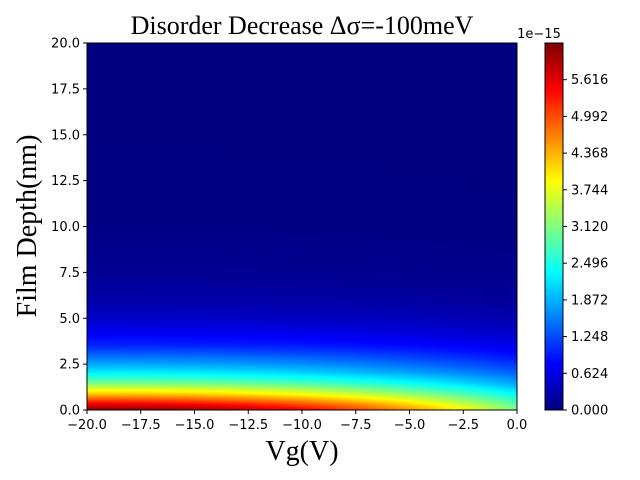 The width and height of the screenshot is (640, 480). I want to click on y-tick-label: 20.0, so click(65, 44).